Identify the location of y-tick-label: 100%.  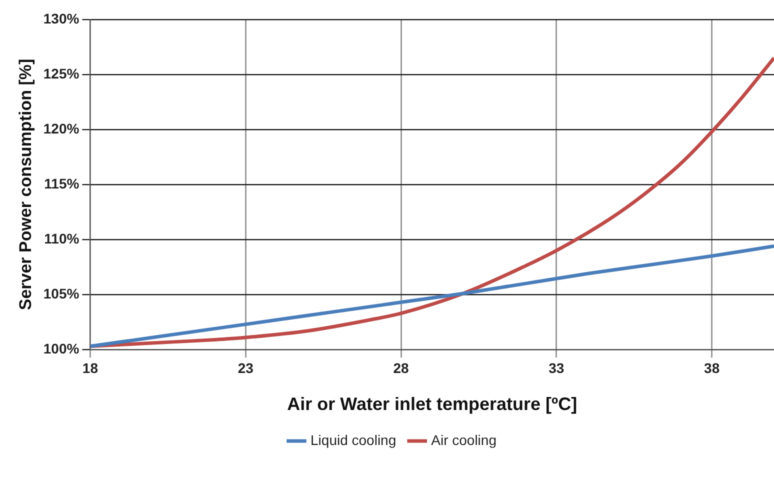
(61, 348).